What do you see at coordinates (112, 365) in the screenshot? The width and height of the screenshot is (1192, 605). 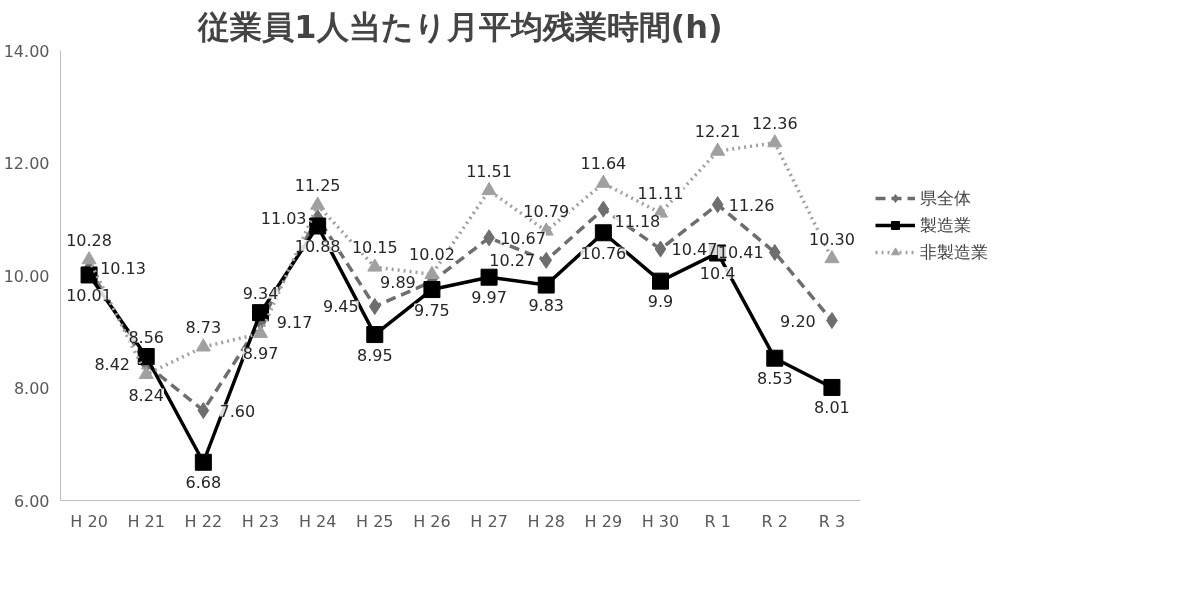 I see `data-label: 8.42` at bounding box center [112, 365].